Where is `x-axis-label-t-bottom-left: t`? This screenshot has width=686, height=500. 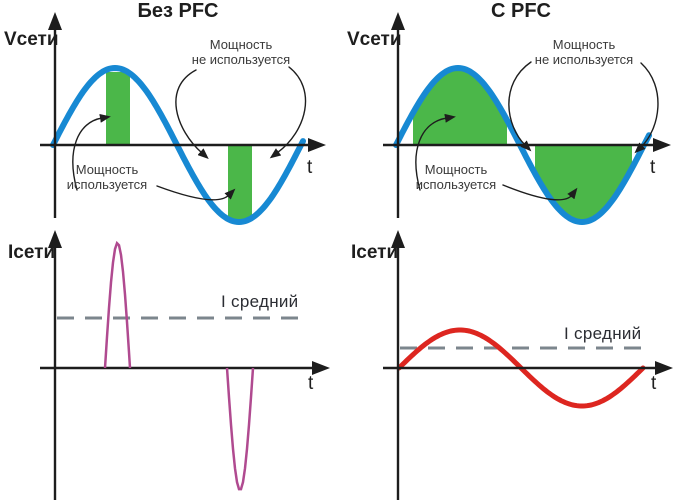 x-axis-label-t-bottom-left: t is located at coordinates (311, 383).